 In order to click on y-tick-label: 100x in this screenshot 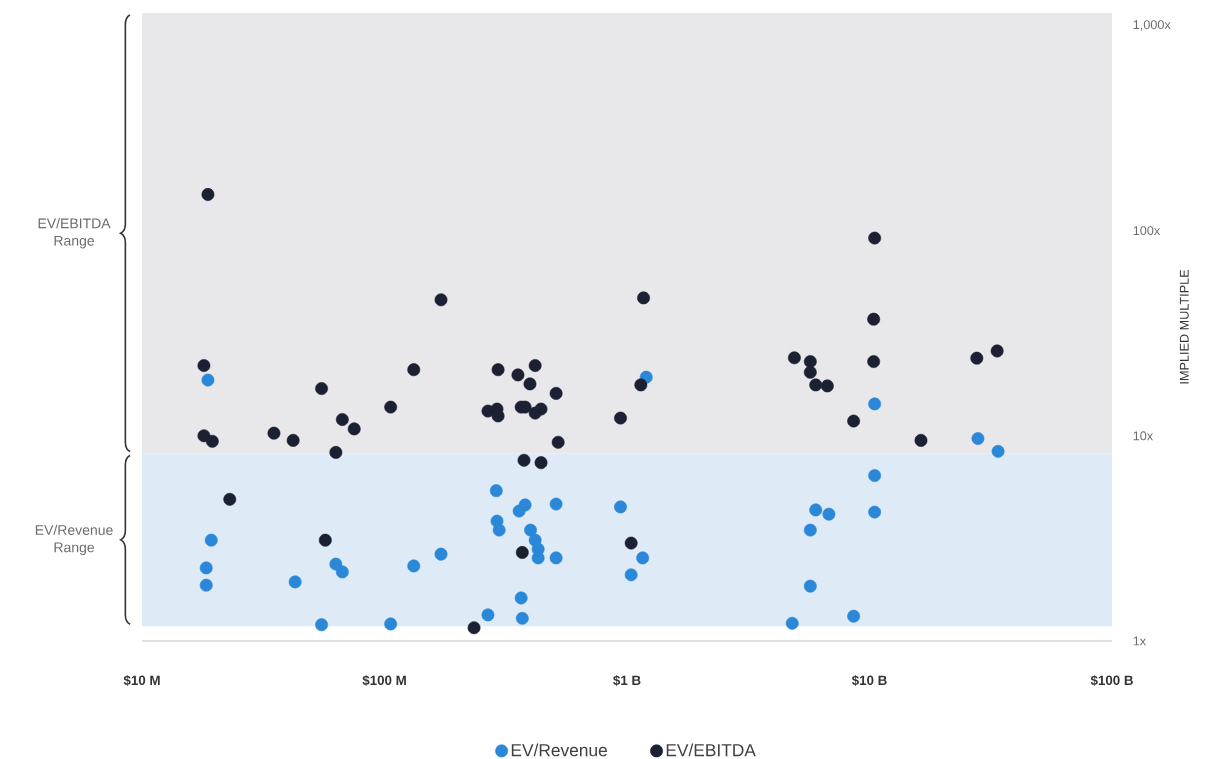, I will do `click(1147, 231)`.